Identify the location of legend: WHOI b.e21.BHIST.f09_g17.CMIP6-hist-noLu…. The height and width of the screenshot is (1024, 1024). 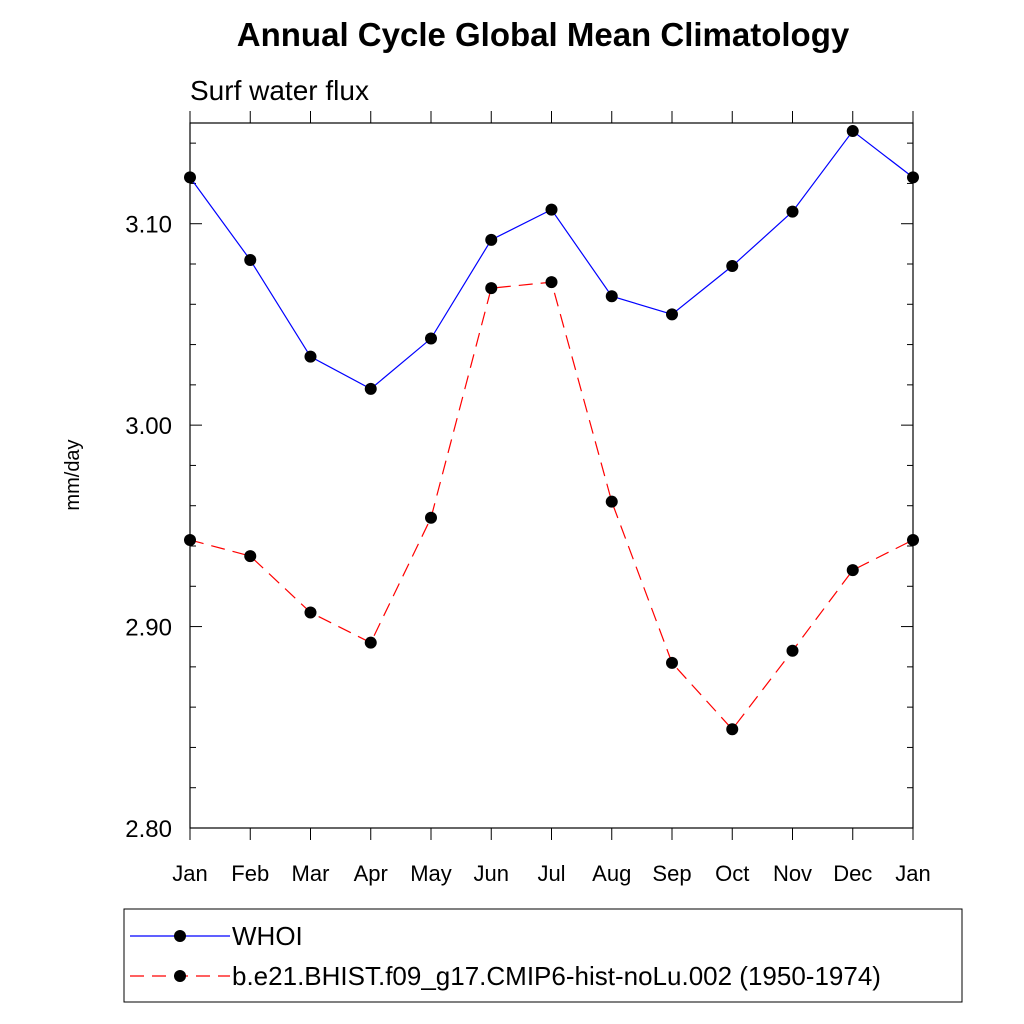
(543, 955).